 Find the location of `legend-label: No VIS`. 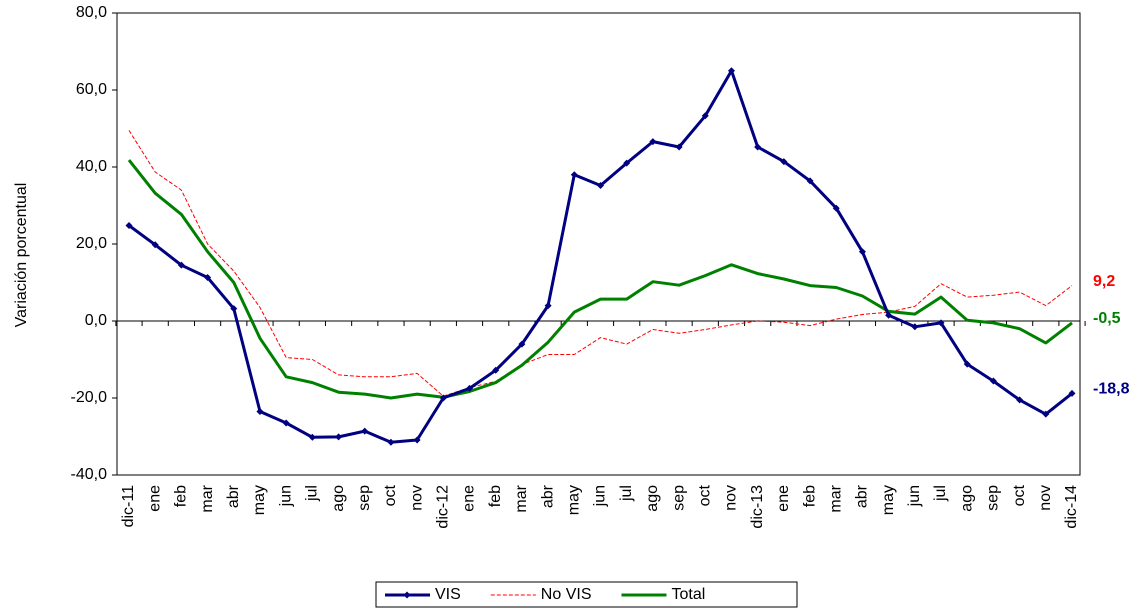

legend-label: No VIS is located at coordinates (566, 594).